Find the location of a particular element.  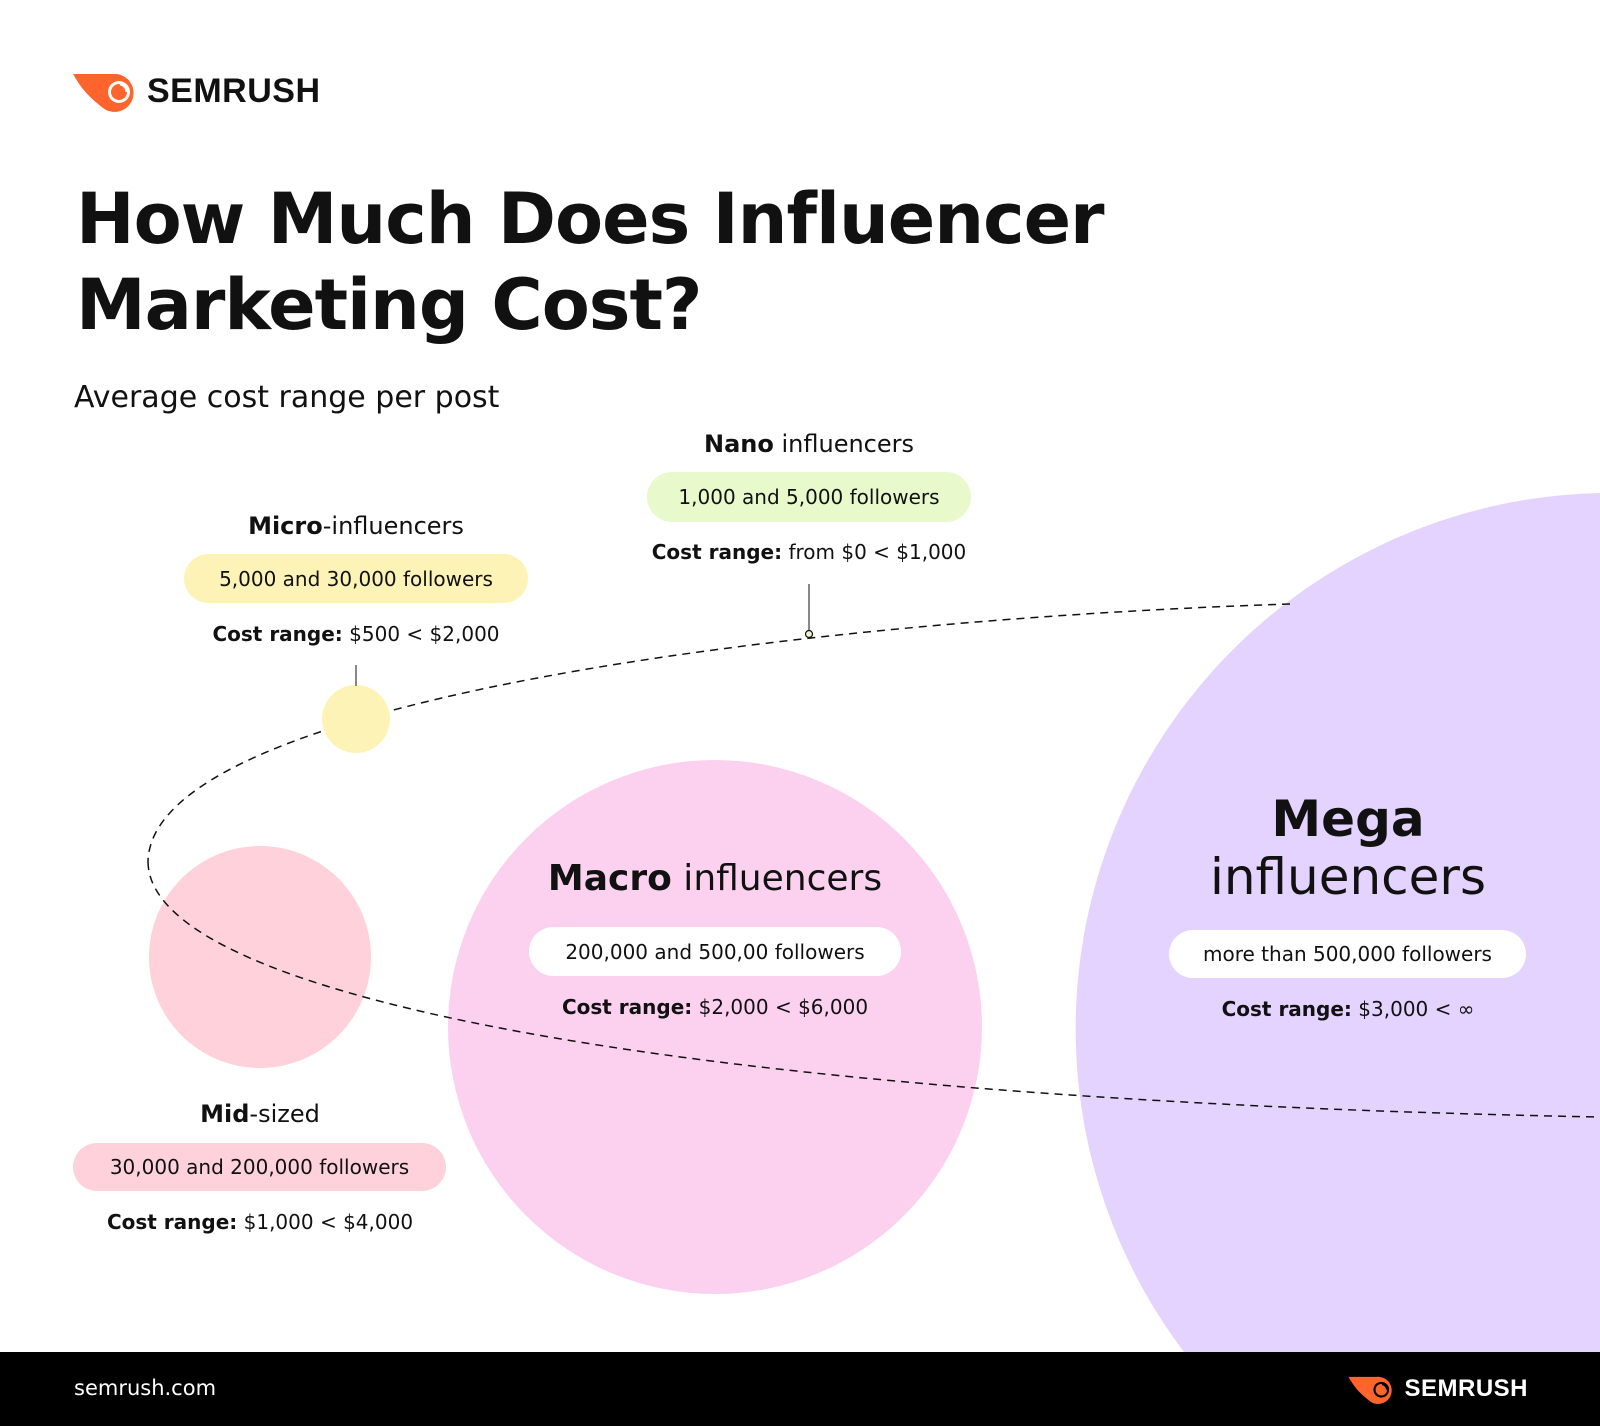

micro-cost: Cost range: $500 < $2,000 is located at coordinates (356, 634).